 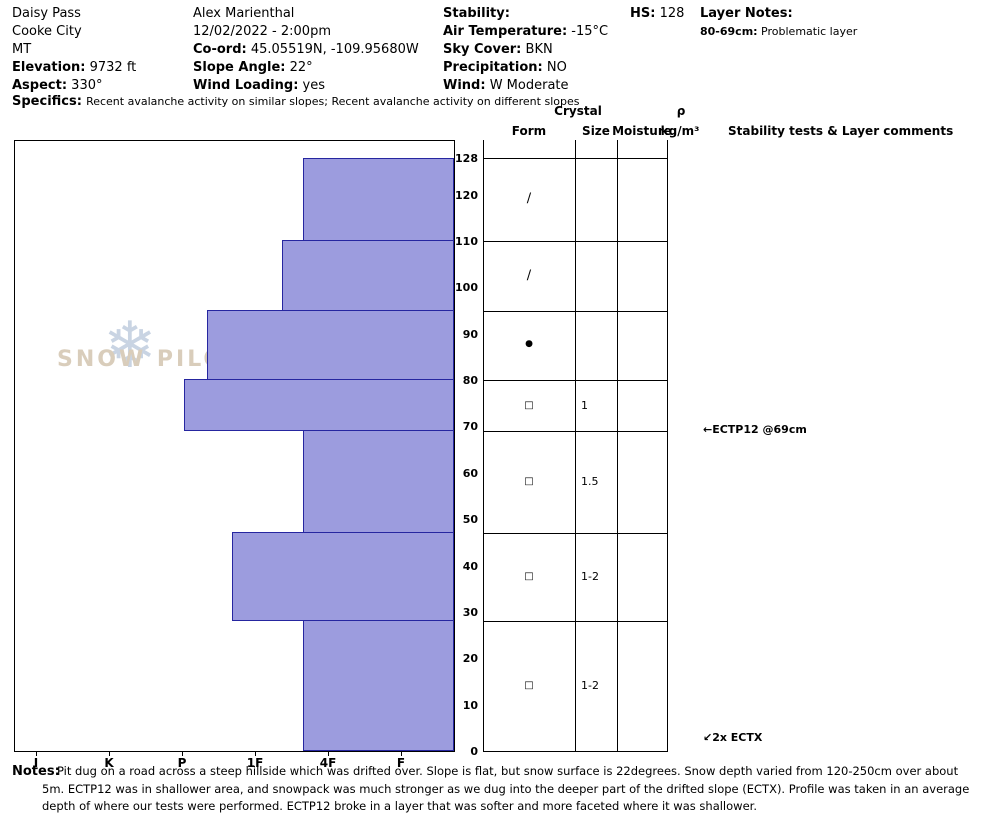 I want to click on specifics-label: Specifics:, so click(x=47, y=101).